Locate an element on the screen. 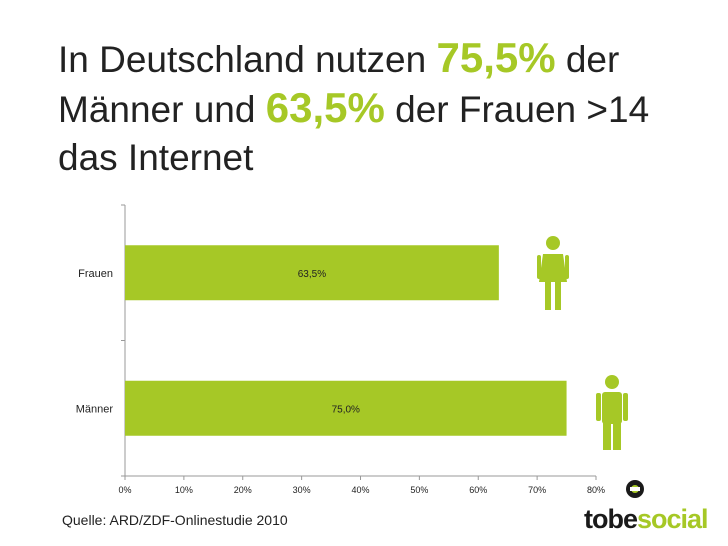  man-icon is located at coordinates (612, 412).